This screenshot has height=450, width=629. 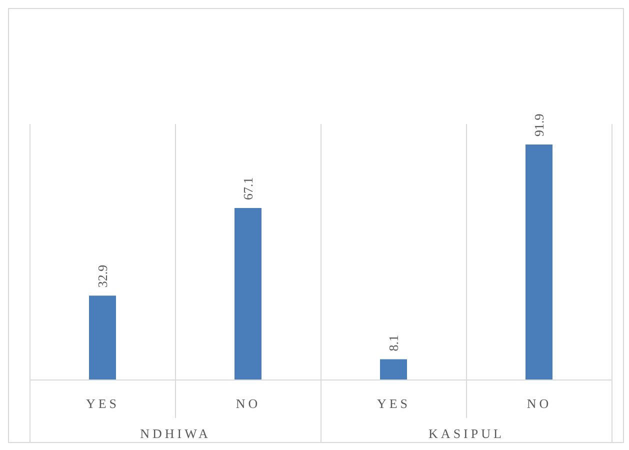 I want to click on data-label: 32.9, so click(x=102, y=276).